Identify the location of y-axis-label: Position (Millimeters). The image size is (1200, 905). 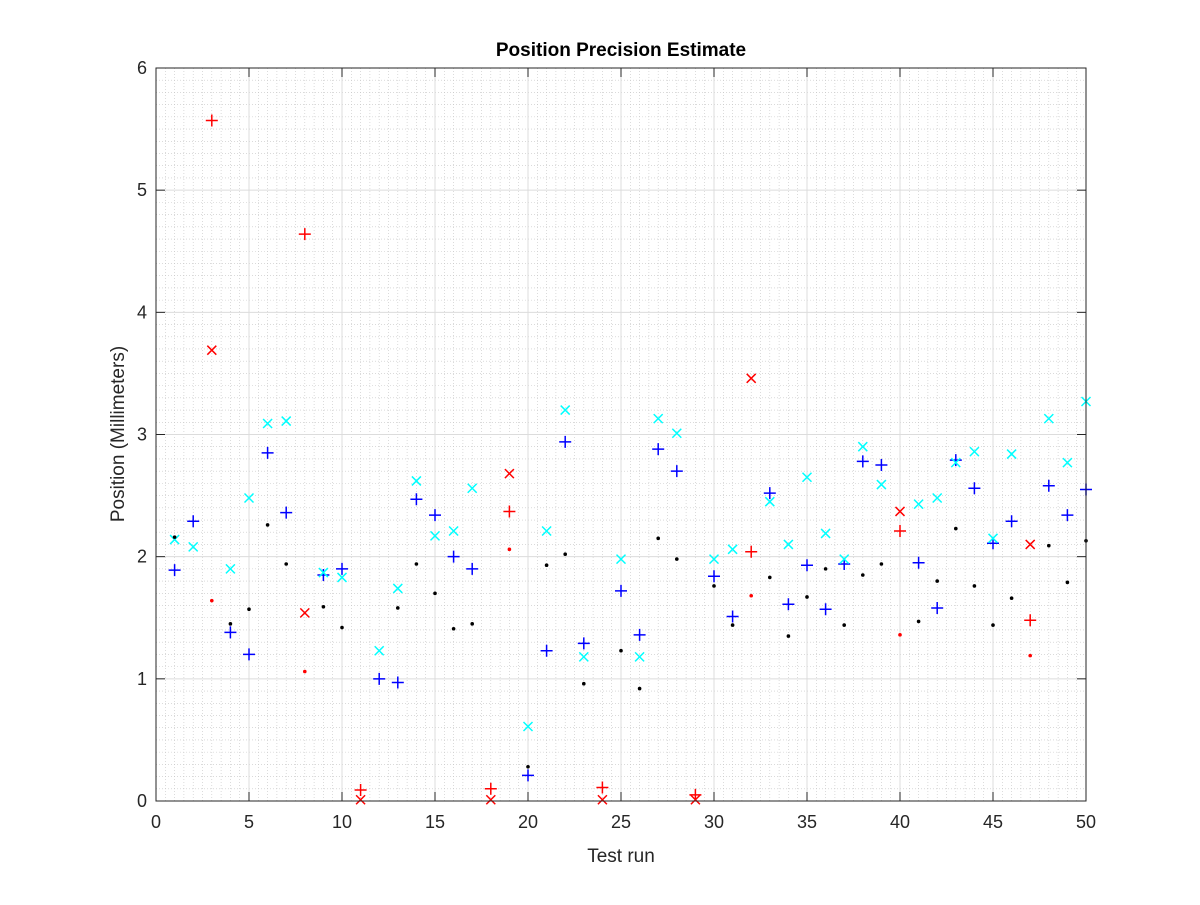
(118, 434).